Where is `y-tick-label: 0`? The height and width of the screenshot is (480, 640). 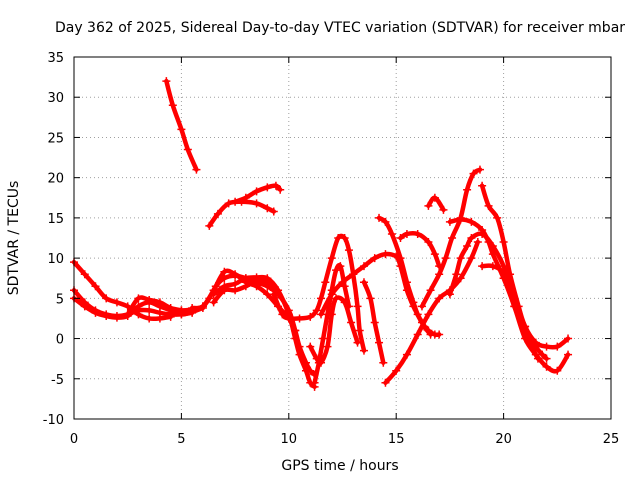
y-tick-label: 0 is located at coordinates (60, 340).